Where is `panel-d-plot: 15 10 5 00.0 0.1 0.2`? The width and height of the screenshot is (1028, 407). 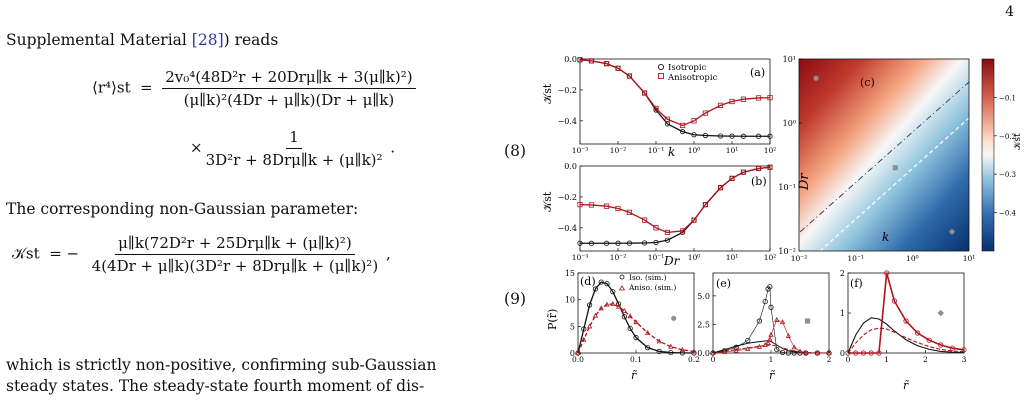
panel-d-plot: 15 10 5 00.0 0.1 0.2 is located at coordinates (632, 316).